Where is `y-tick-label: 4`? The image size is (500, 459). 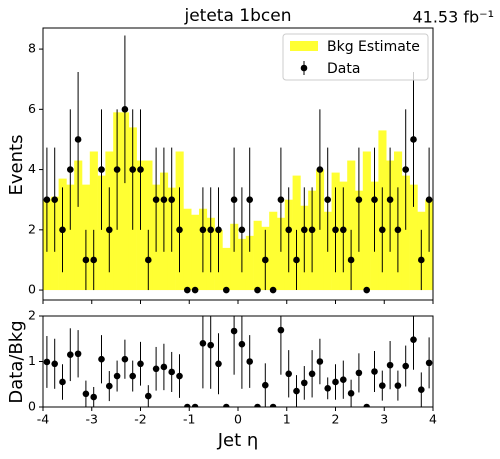
y-tick-label: 4 is located at coordinates (32, 168).